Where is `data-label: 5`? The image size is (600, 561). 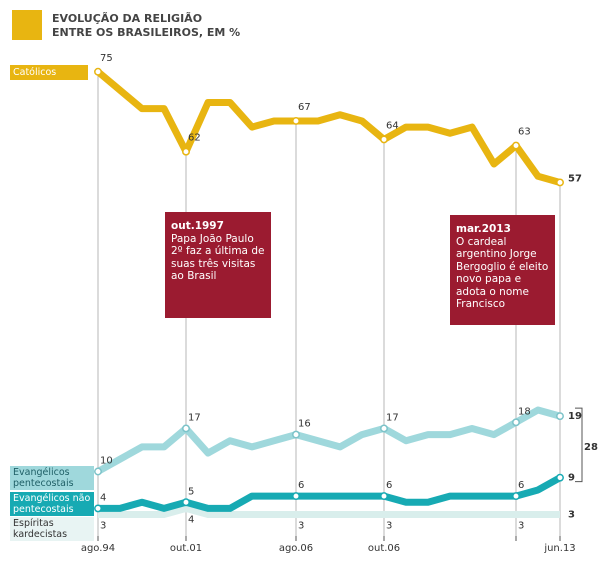 data-label: 5 is located at coordinates (191, 491).